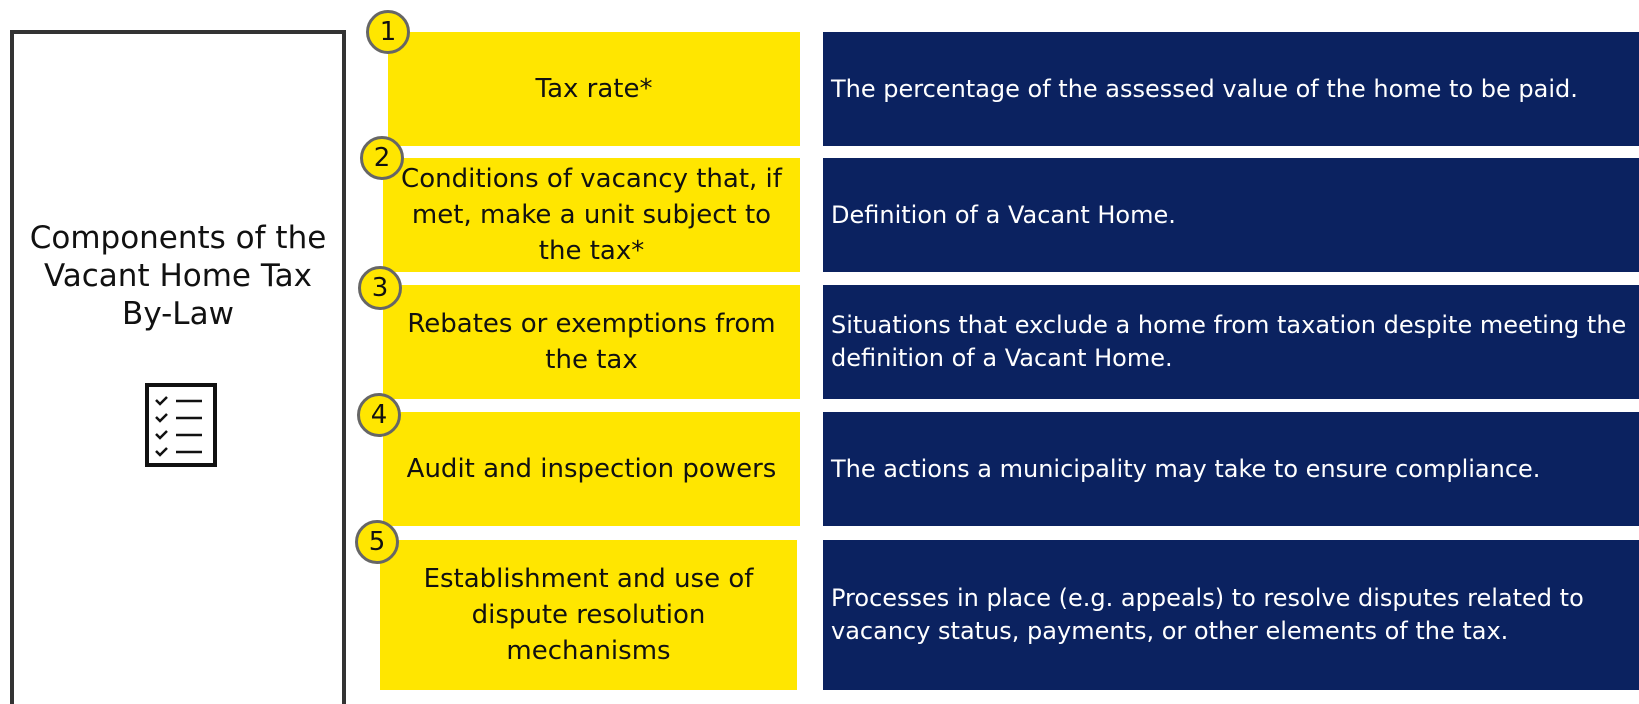 Image resolution: width=1639 pixels, height=704 pixels. What do you see at coordinates (594, 89) in the screenshot?
I see `component-label: Tax rate*` at bounding box center [594, 89].